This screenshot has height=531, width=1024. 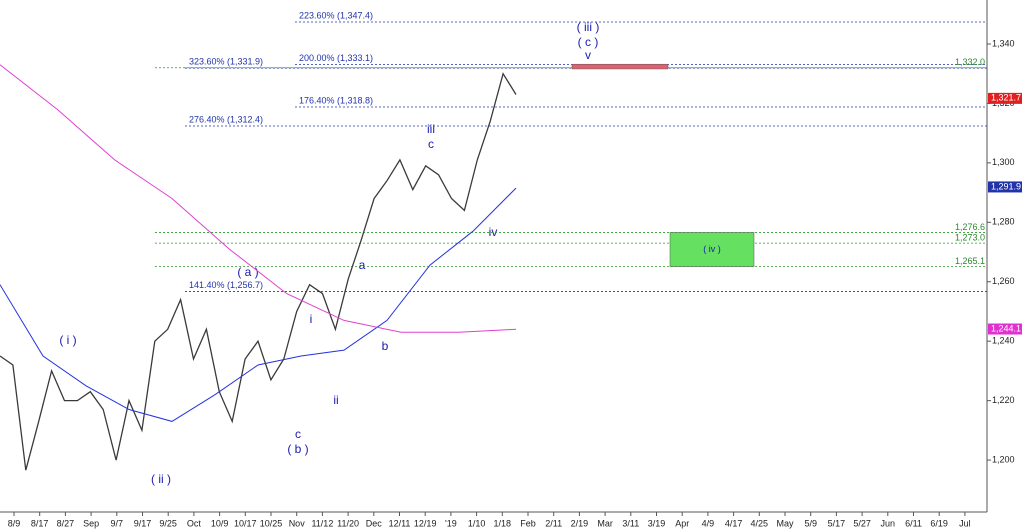 I want to click on wave-label: b, so click(x=385, y=346).